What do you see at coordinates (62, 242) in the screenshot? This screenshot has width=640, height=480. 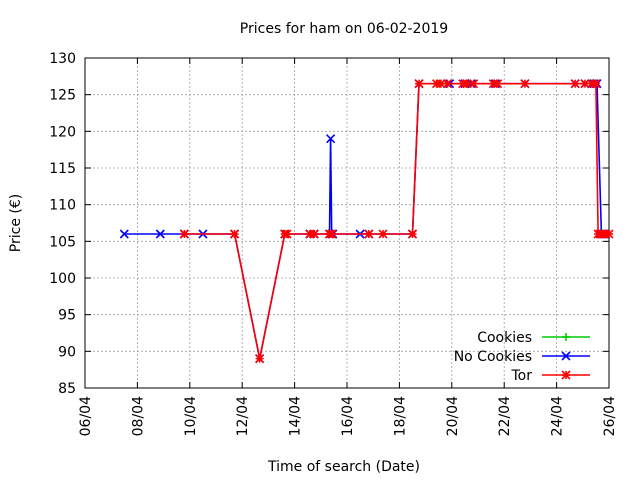 I see `y-tick-label: 105` at bounding box center [62, 242].